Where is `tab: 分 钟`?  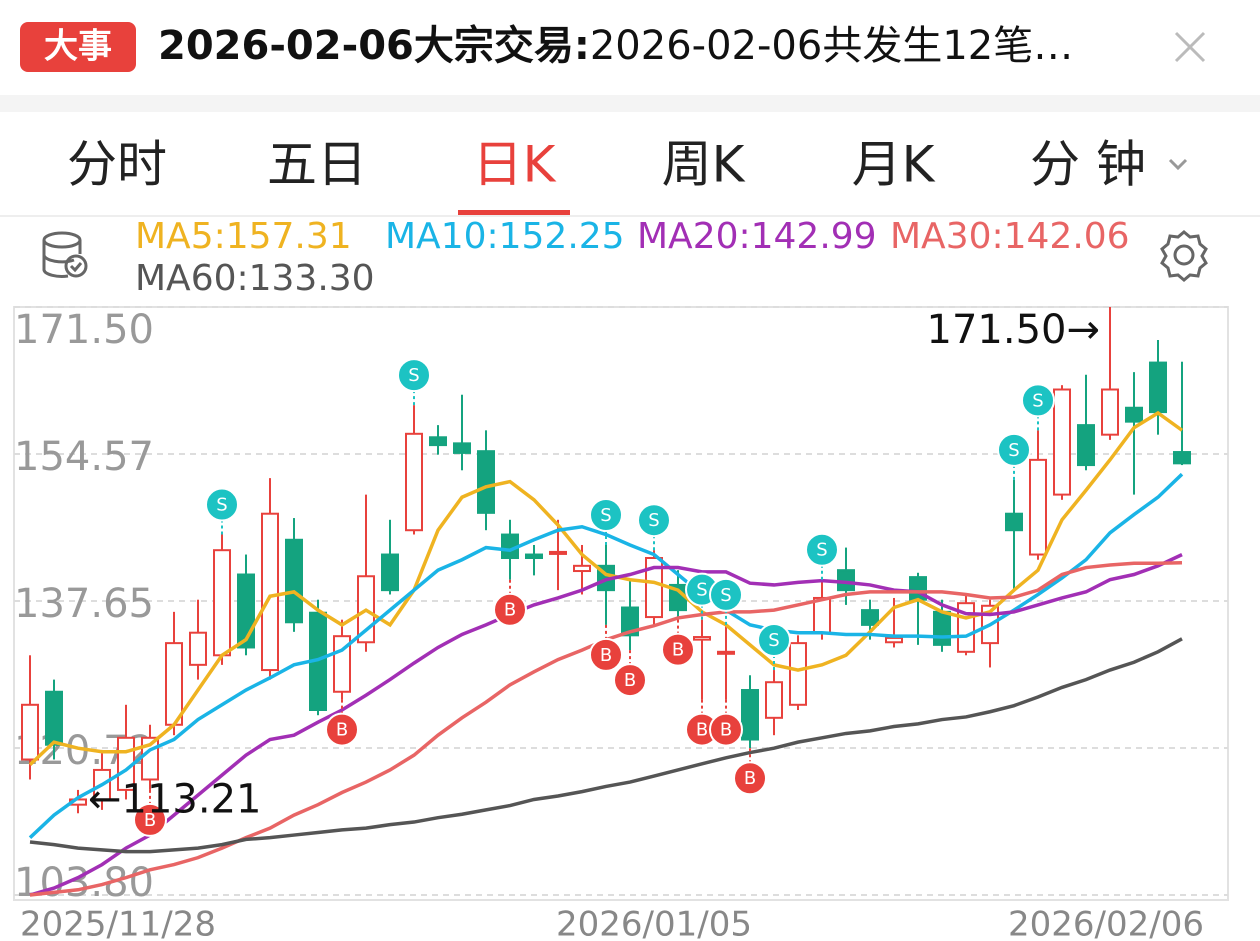 tab: 分 钟 is located at coordinates (1088, 165).